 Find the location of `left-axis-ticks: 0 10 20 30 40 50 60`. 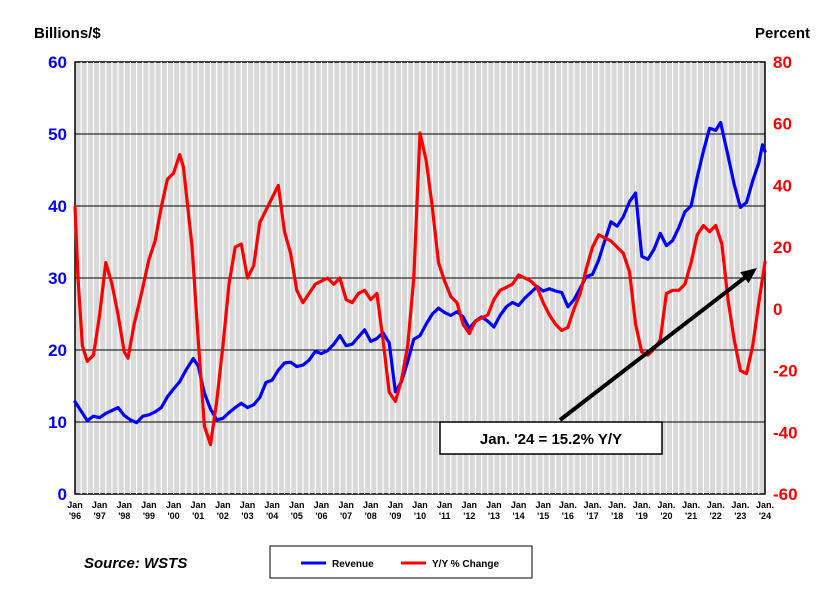

left-axis-ticks: 0 10 20 30 40 50 60 is located at coordinates (57, 278).